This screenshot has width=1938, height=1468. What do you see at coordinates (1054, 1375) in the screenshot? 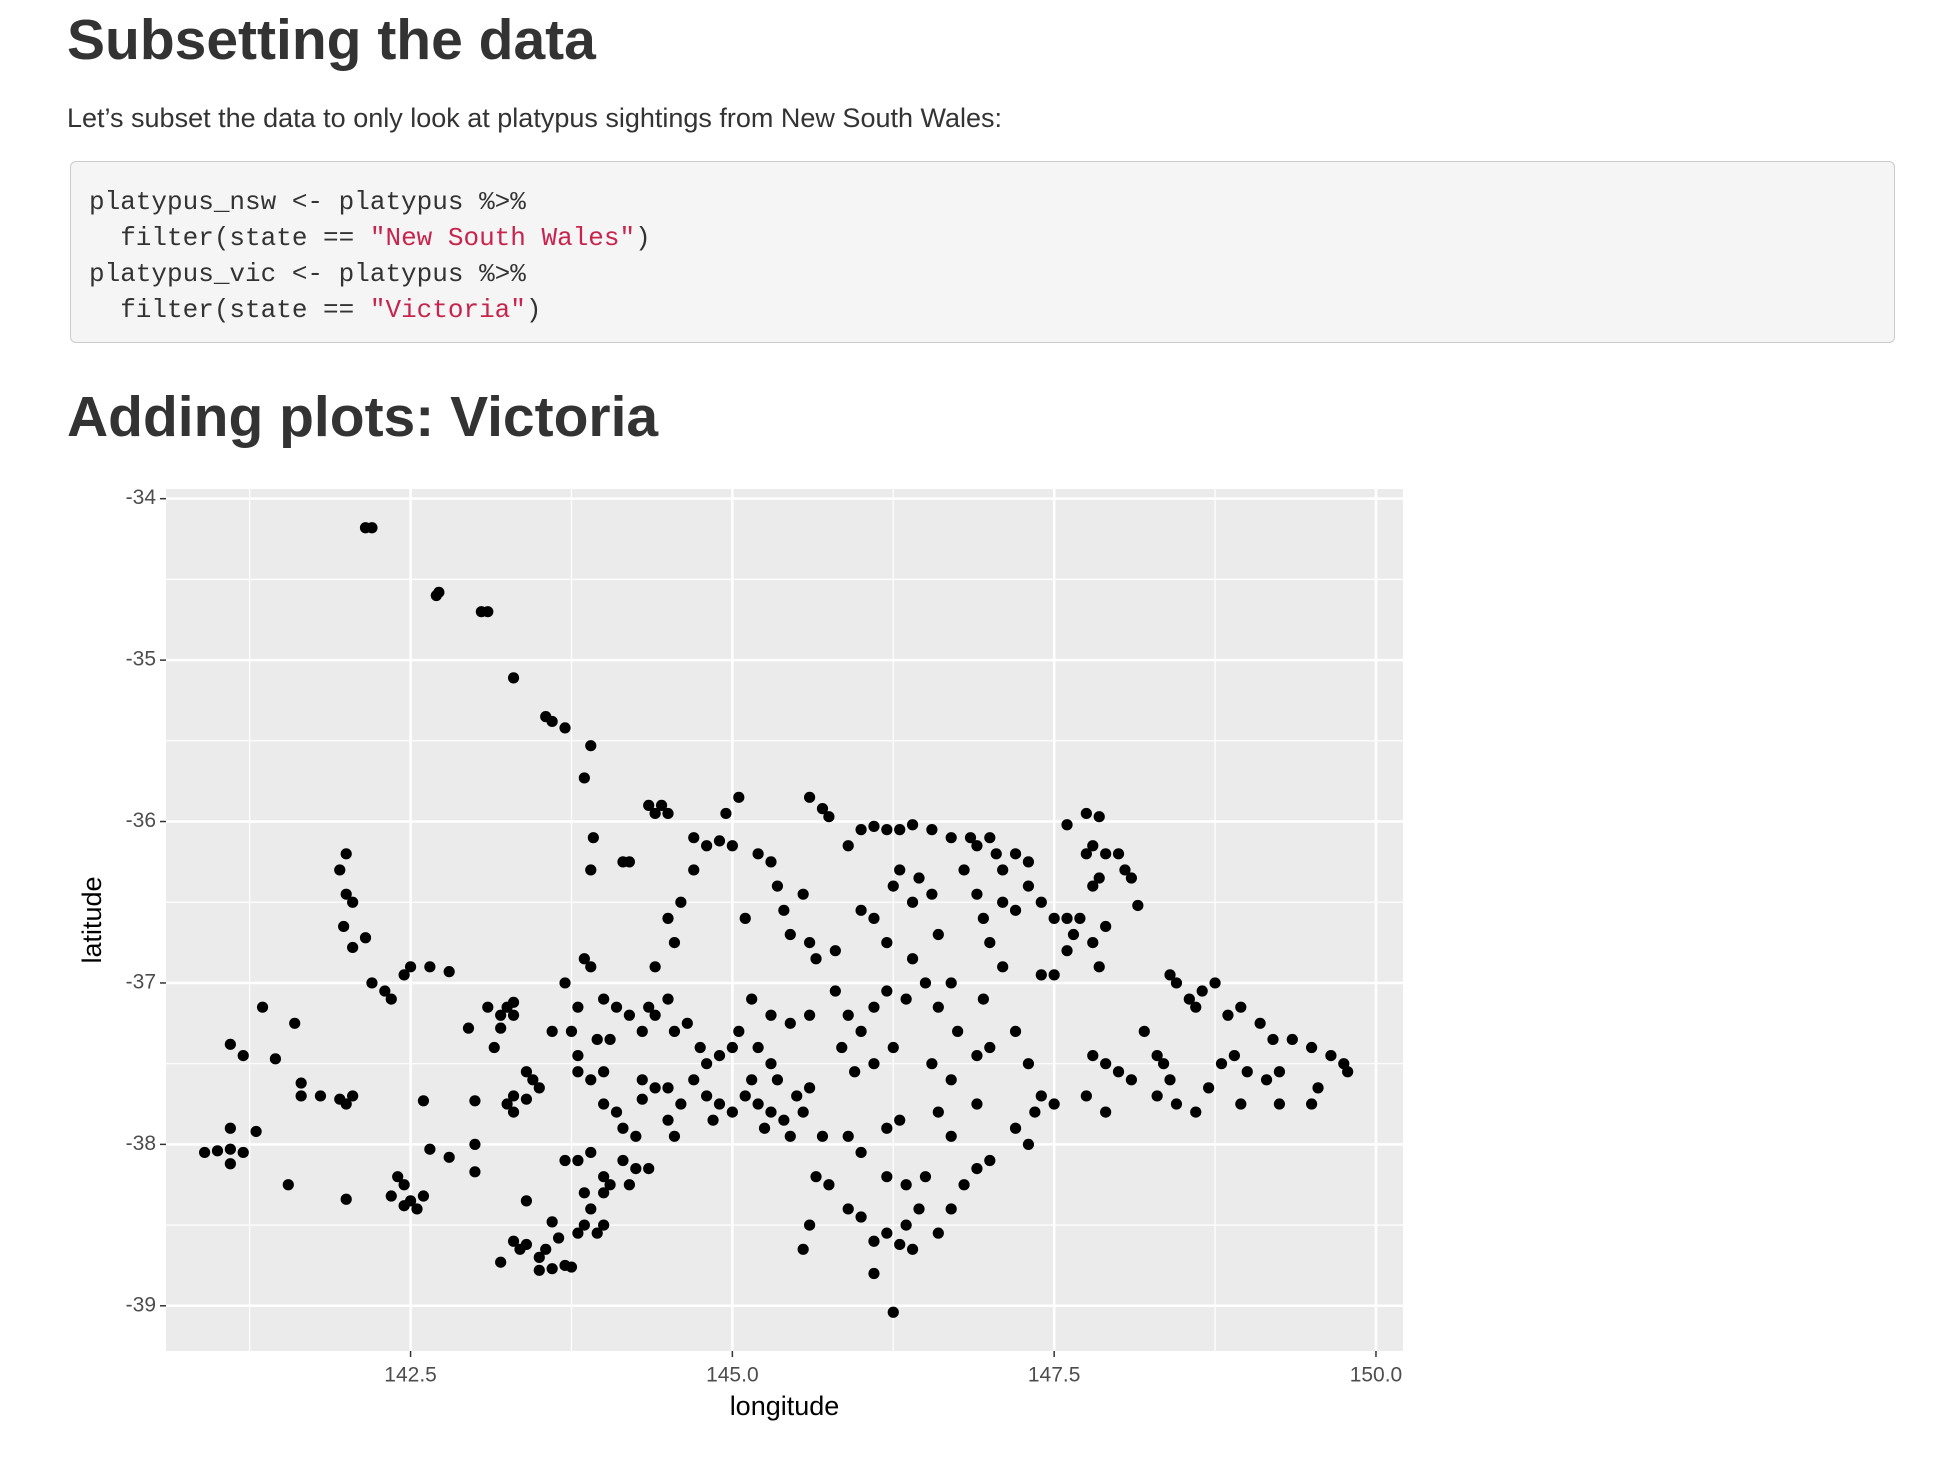
I see `x-tick-label: 147.5` at bounding box center [1054, 1375].